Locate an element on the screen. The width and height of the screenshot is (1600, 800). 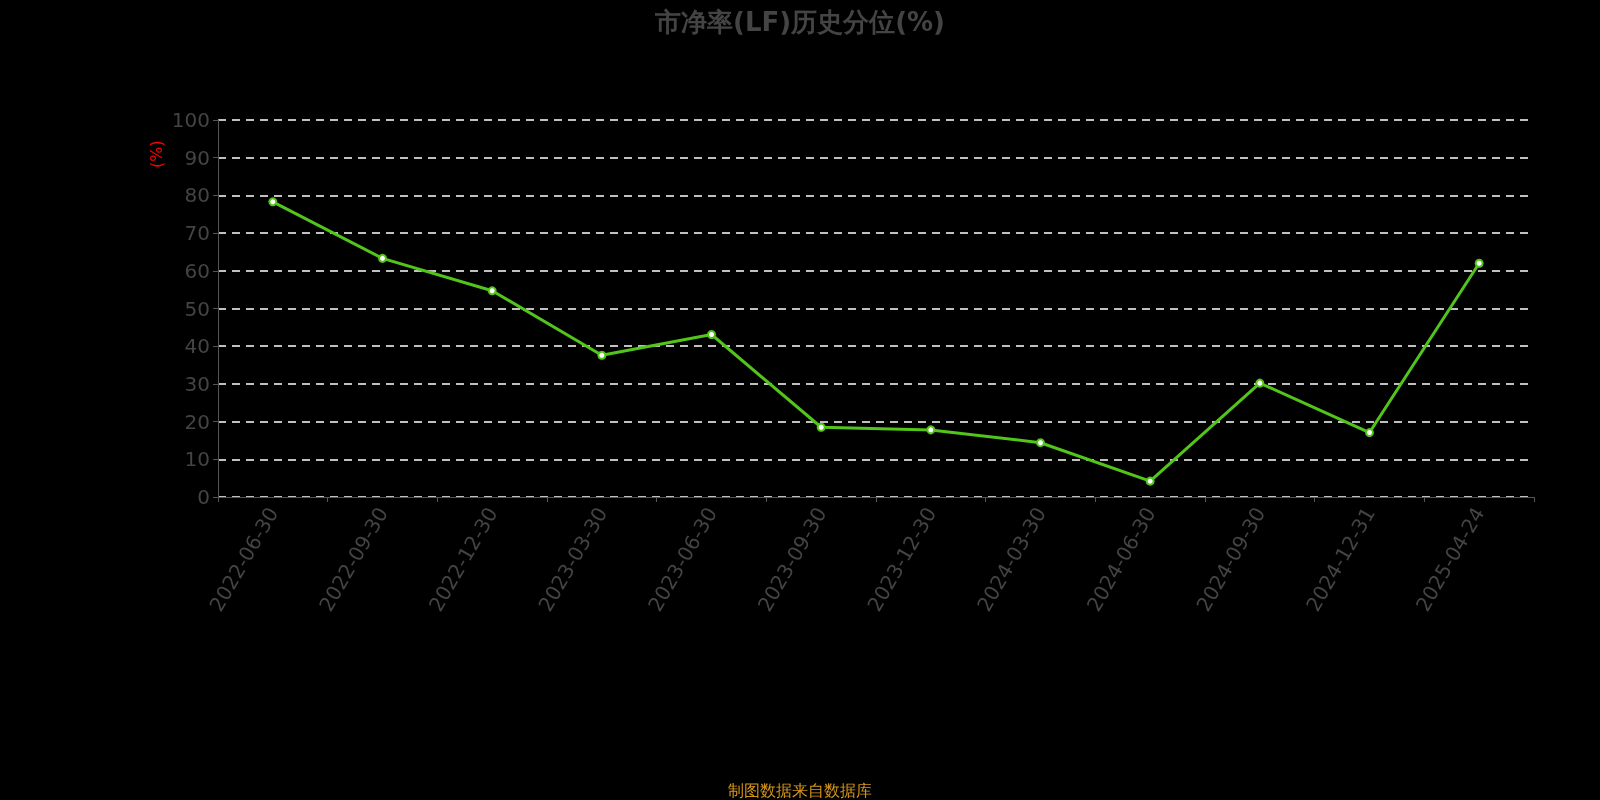
text: 制图数据来自数据库 is located at coordinates (800, 790).